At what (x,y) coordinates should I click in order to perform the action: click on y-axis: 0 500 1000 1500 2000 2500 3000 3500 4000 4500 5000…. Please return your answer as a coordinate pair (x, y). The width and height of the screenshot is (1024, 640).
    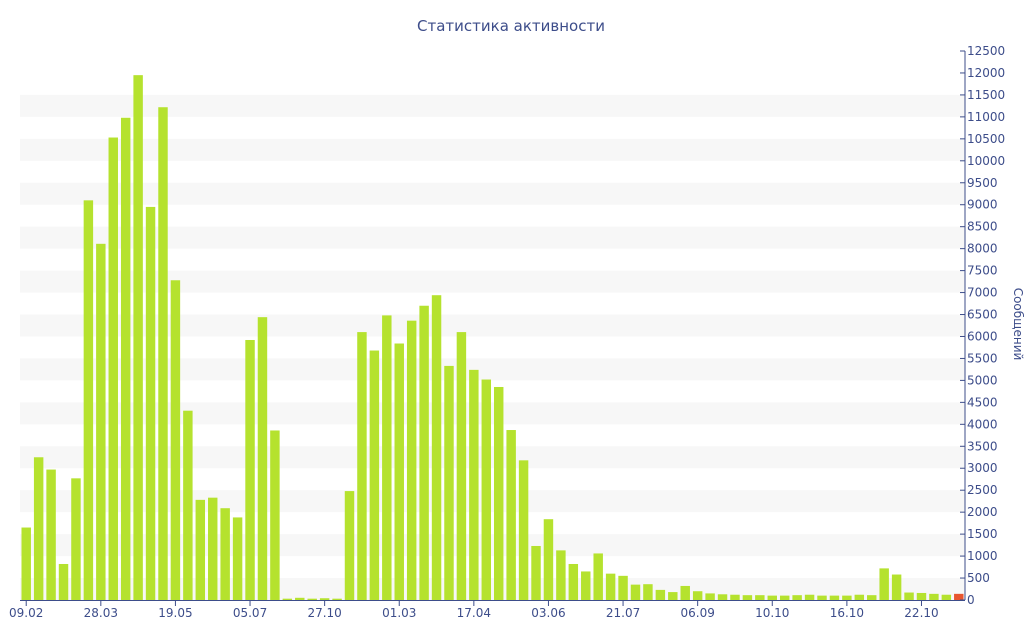
    Looking at the image, I should click on (982, 325).